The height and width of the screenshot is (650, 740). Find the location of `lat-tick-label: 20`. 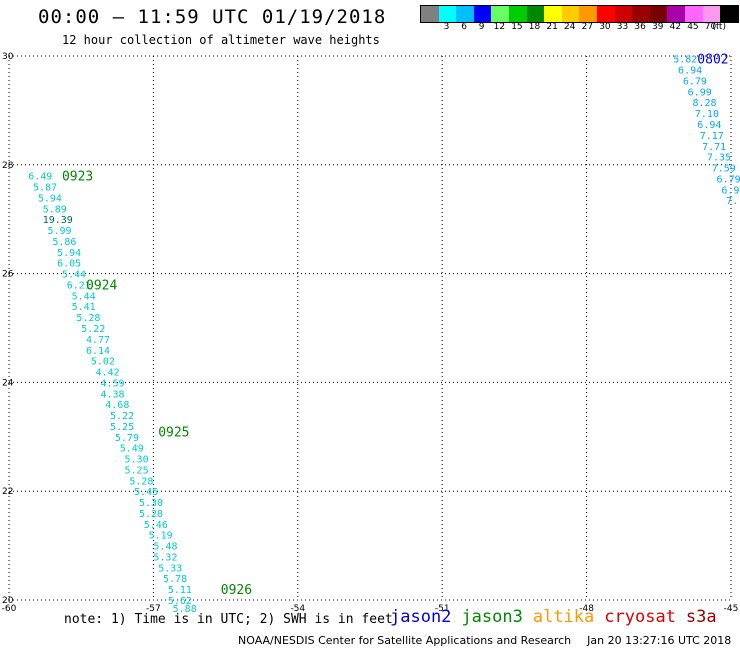

lat-tick-label: 20 is located at coordinates (8, 601).